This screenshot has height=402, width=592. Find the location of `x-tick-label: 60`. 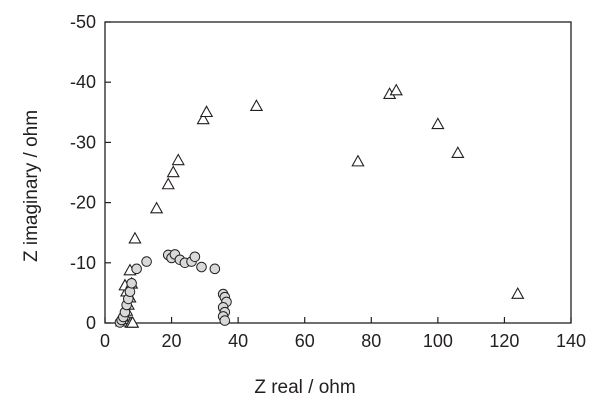

x-tick-label: 60 is located at coordinates (305, 341).